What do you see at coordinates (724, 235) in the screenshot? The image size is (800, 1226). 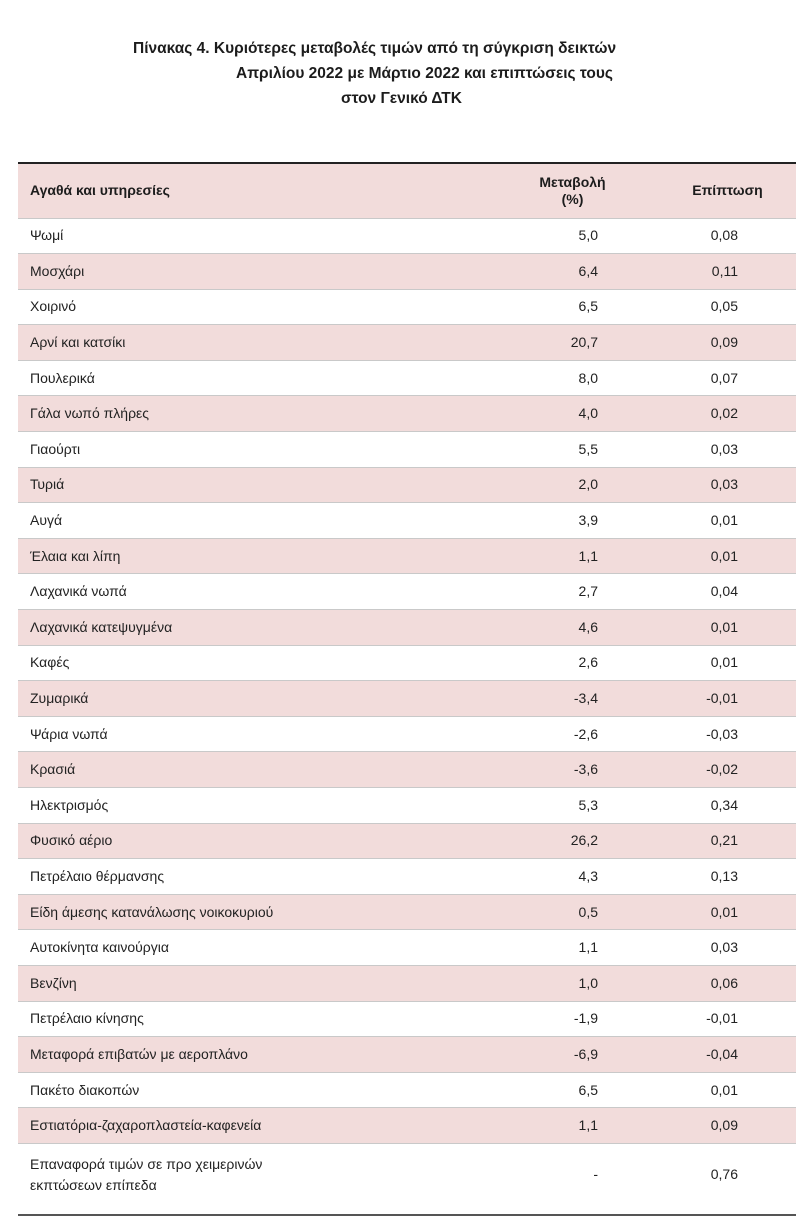 I see `row-impact: 0,08` at bounding box center [724, 235].